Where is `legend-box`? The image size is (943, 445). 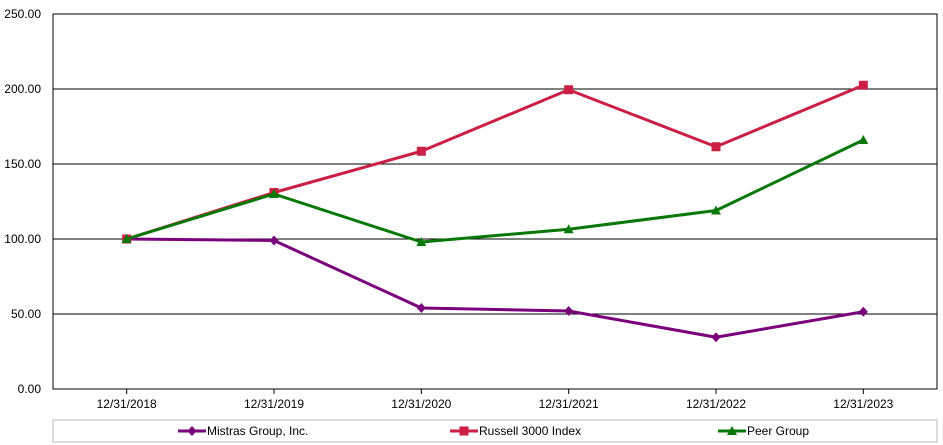 legend-box is located at coordinates (495, 431).